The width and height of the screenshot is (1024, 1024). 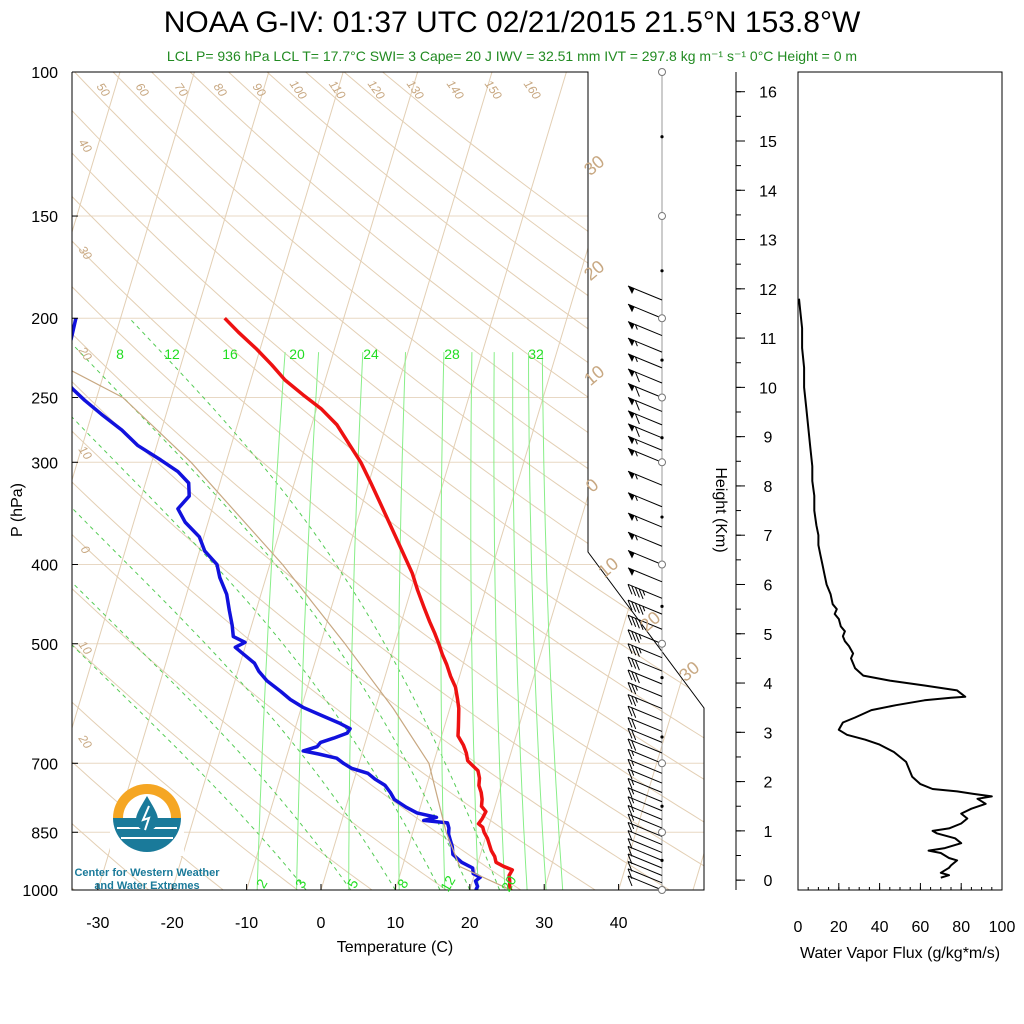 I want to click on dry-adiabat-line, so click(x=111, y=481).